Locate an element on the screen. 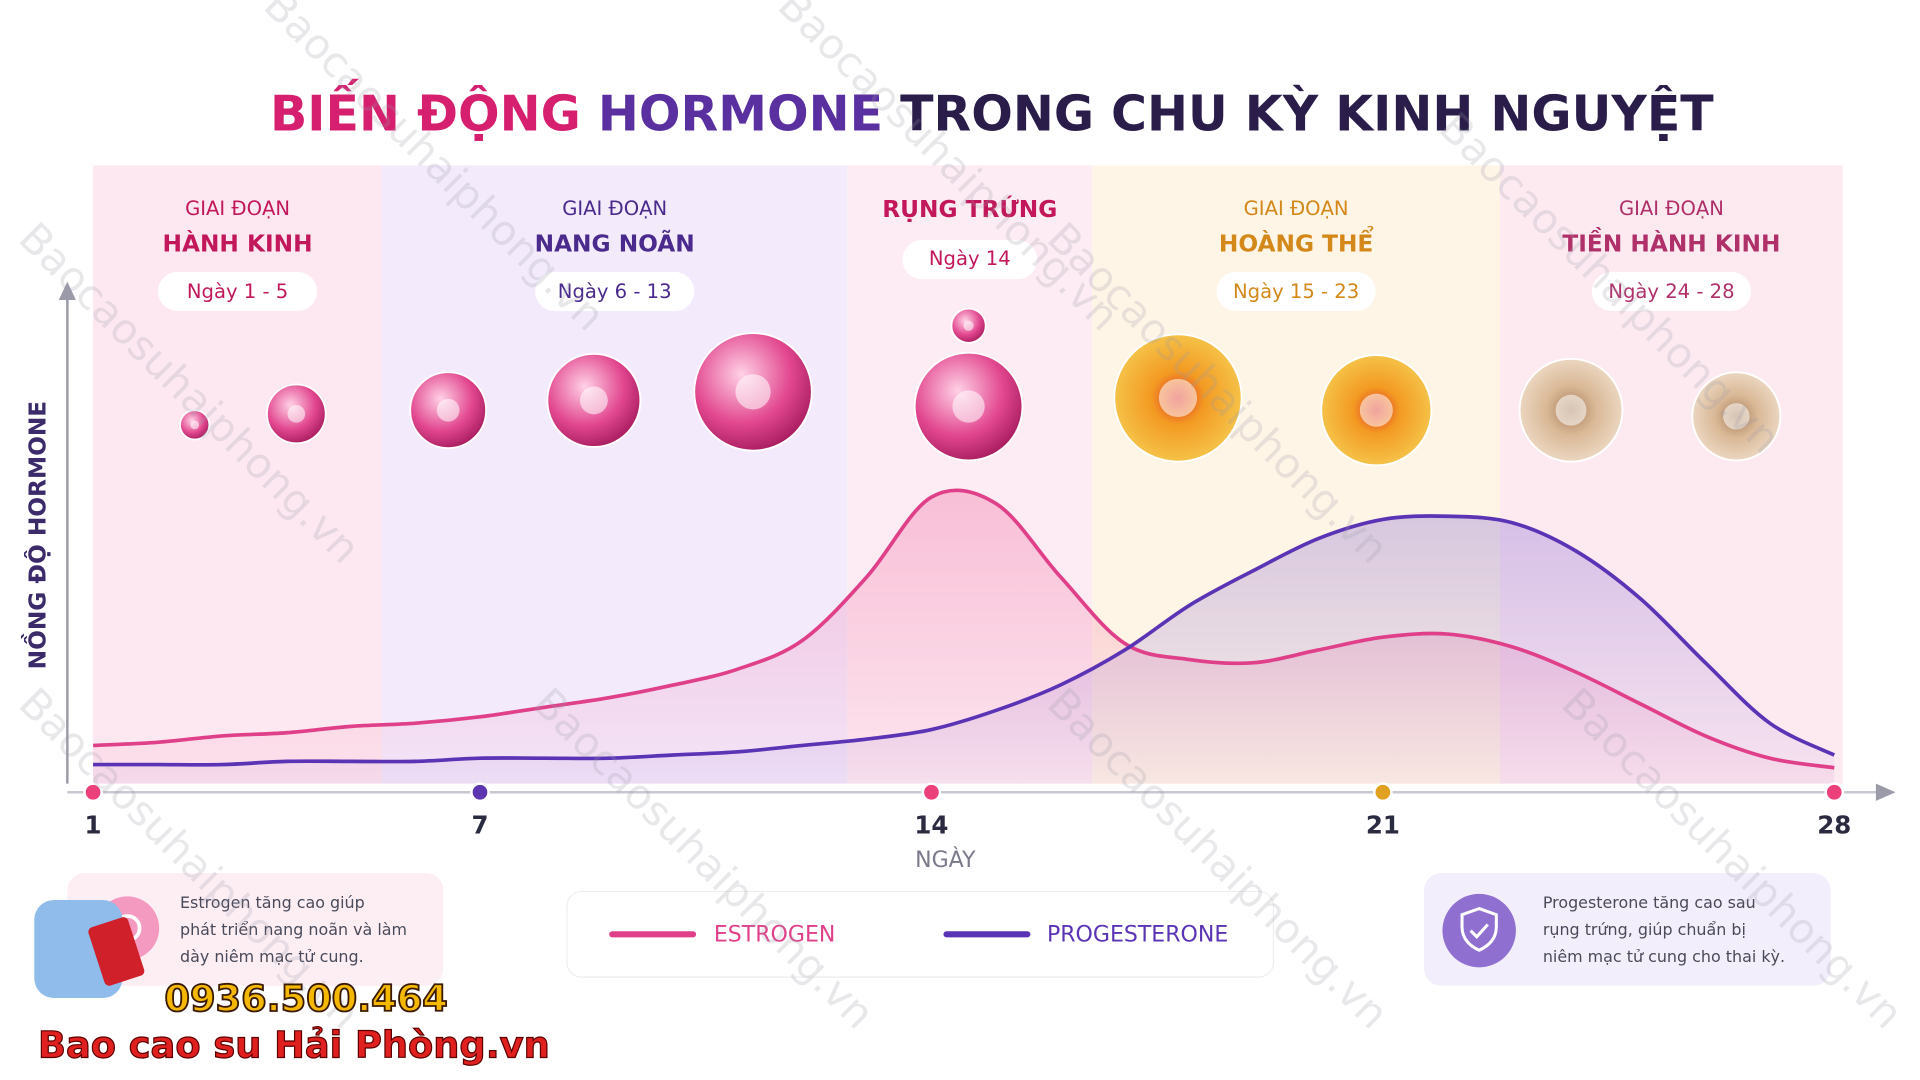  x-axis-arrow is located at coordinates (1885, 792).